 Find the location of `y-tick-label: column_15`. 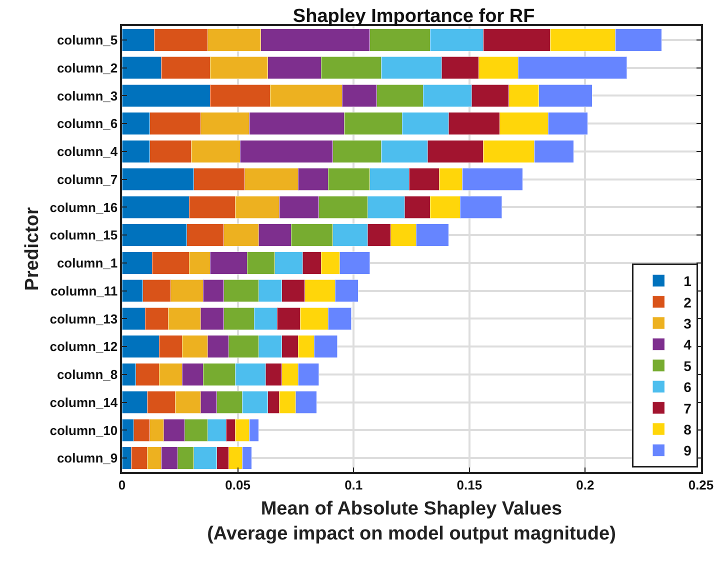

y-tick-label: column_15 is located at coordinates (84, 235).